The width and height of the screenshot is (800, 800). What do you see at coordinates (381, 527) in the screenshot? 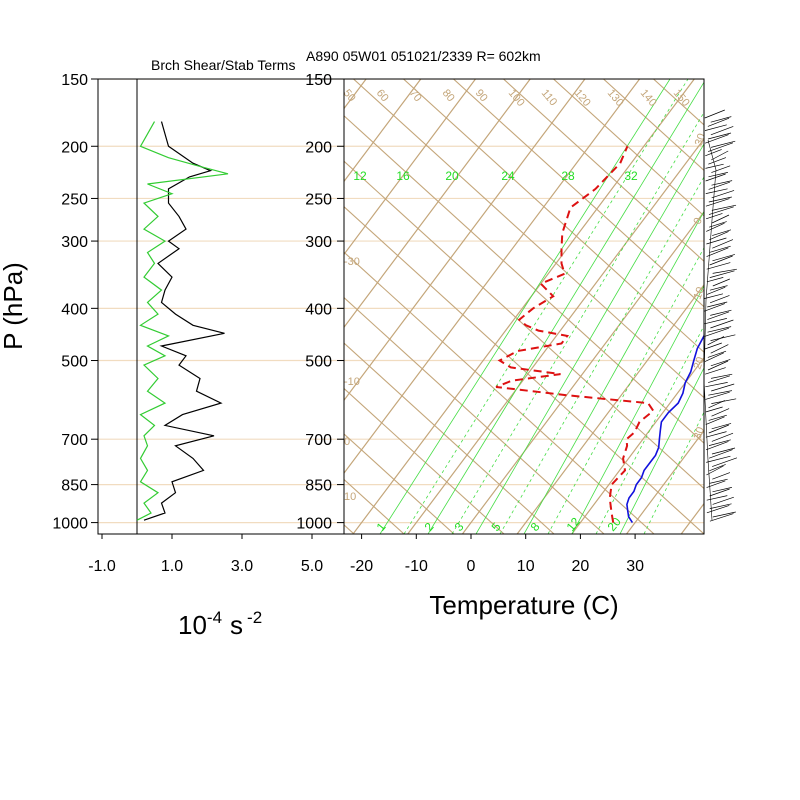
I see `mixing-ratio-bottom-label: 1` at bounding box center [381, 527].